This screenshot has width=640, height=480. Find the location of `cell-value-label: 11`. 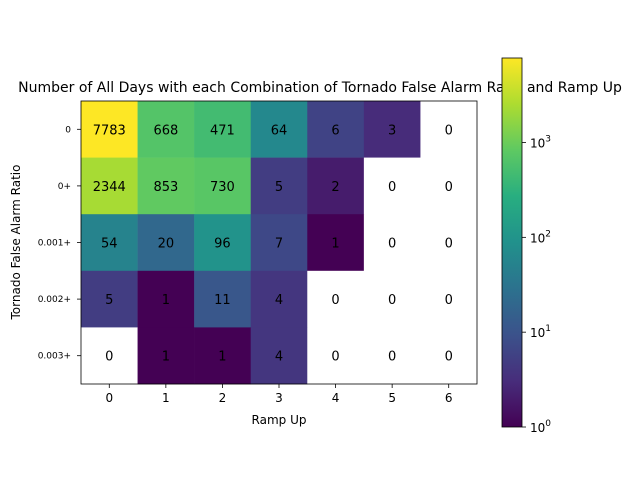

cell-value-label: 11 is located at coordinates (222, 300).